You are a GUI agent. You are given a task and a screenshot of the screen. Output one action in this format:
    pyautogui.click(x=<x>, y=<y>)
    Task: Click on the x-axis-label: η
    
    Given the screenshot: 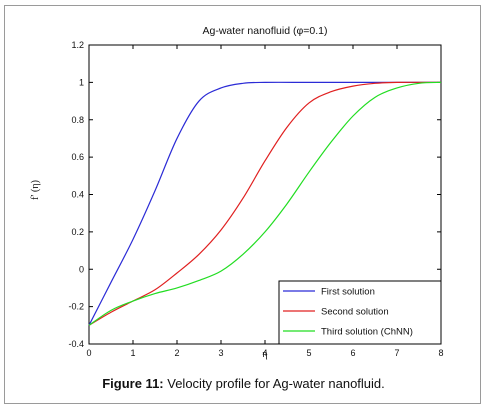 What is the action you would take?
    pyautogui.click(x=264, y=354)
    